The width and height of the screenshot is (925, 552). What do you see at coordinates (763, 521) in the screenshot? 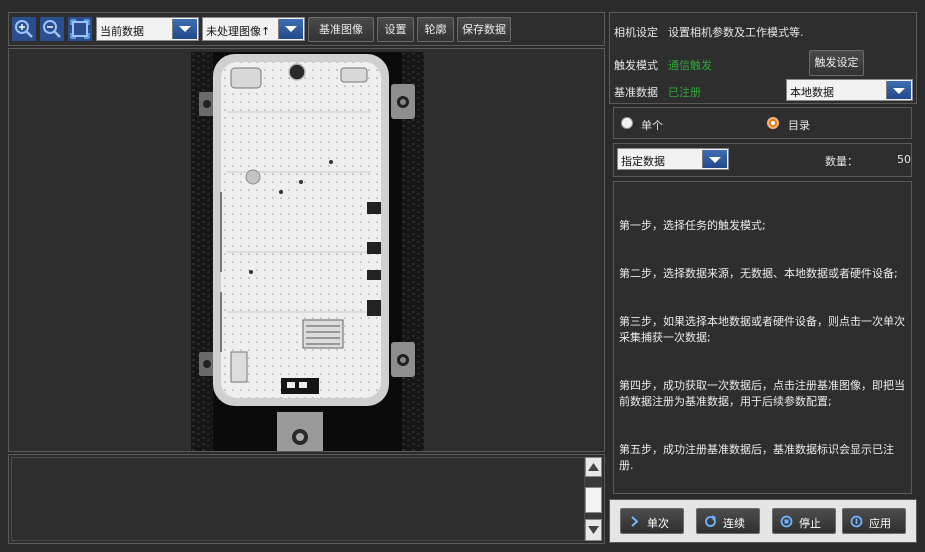
I see `action-bar: 单次 连续 停止 应用` at bounding box center [763, 521].